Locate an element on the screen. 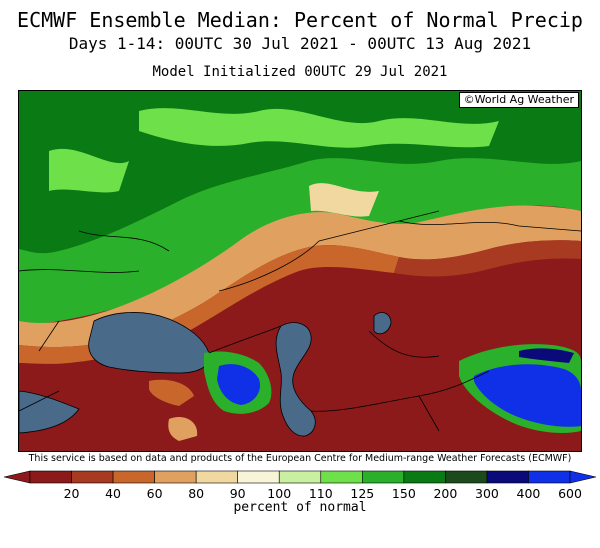 The height and width of the screenshot is (548, 600). caspian-sea is located at coordinates (295, 379).